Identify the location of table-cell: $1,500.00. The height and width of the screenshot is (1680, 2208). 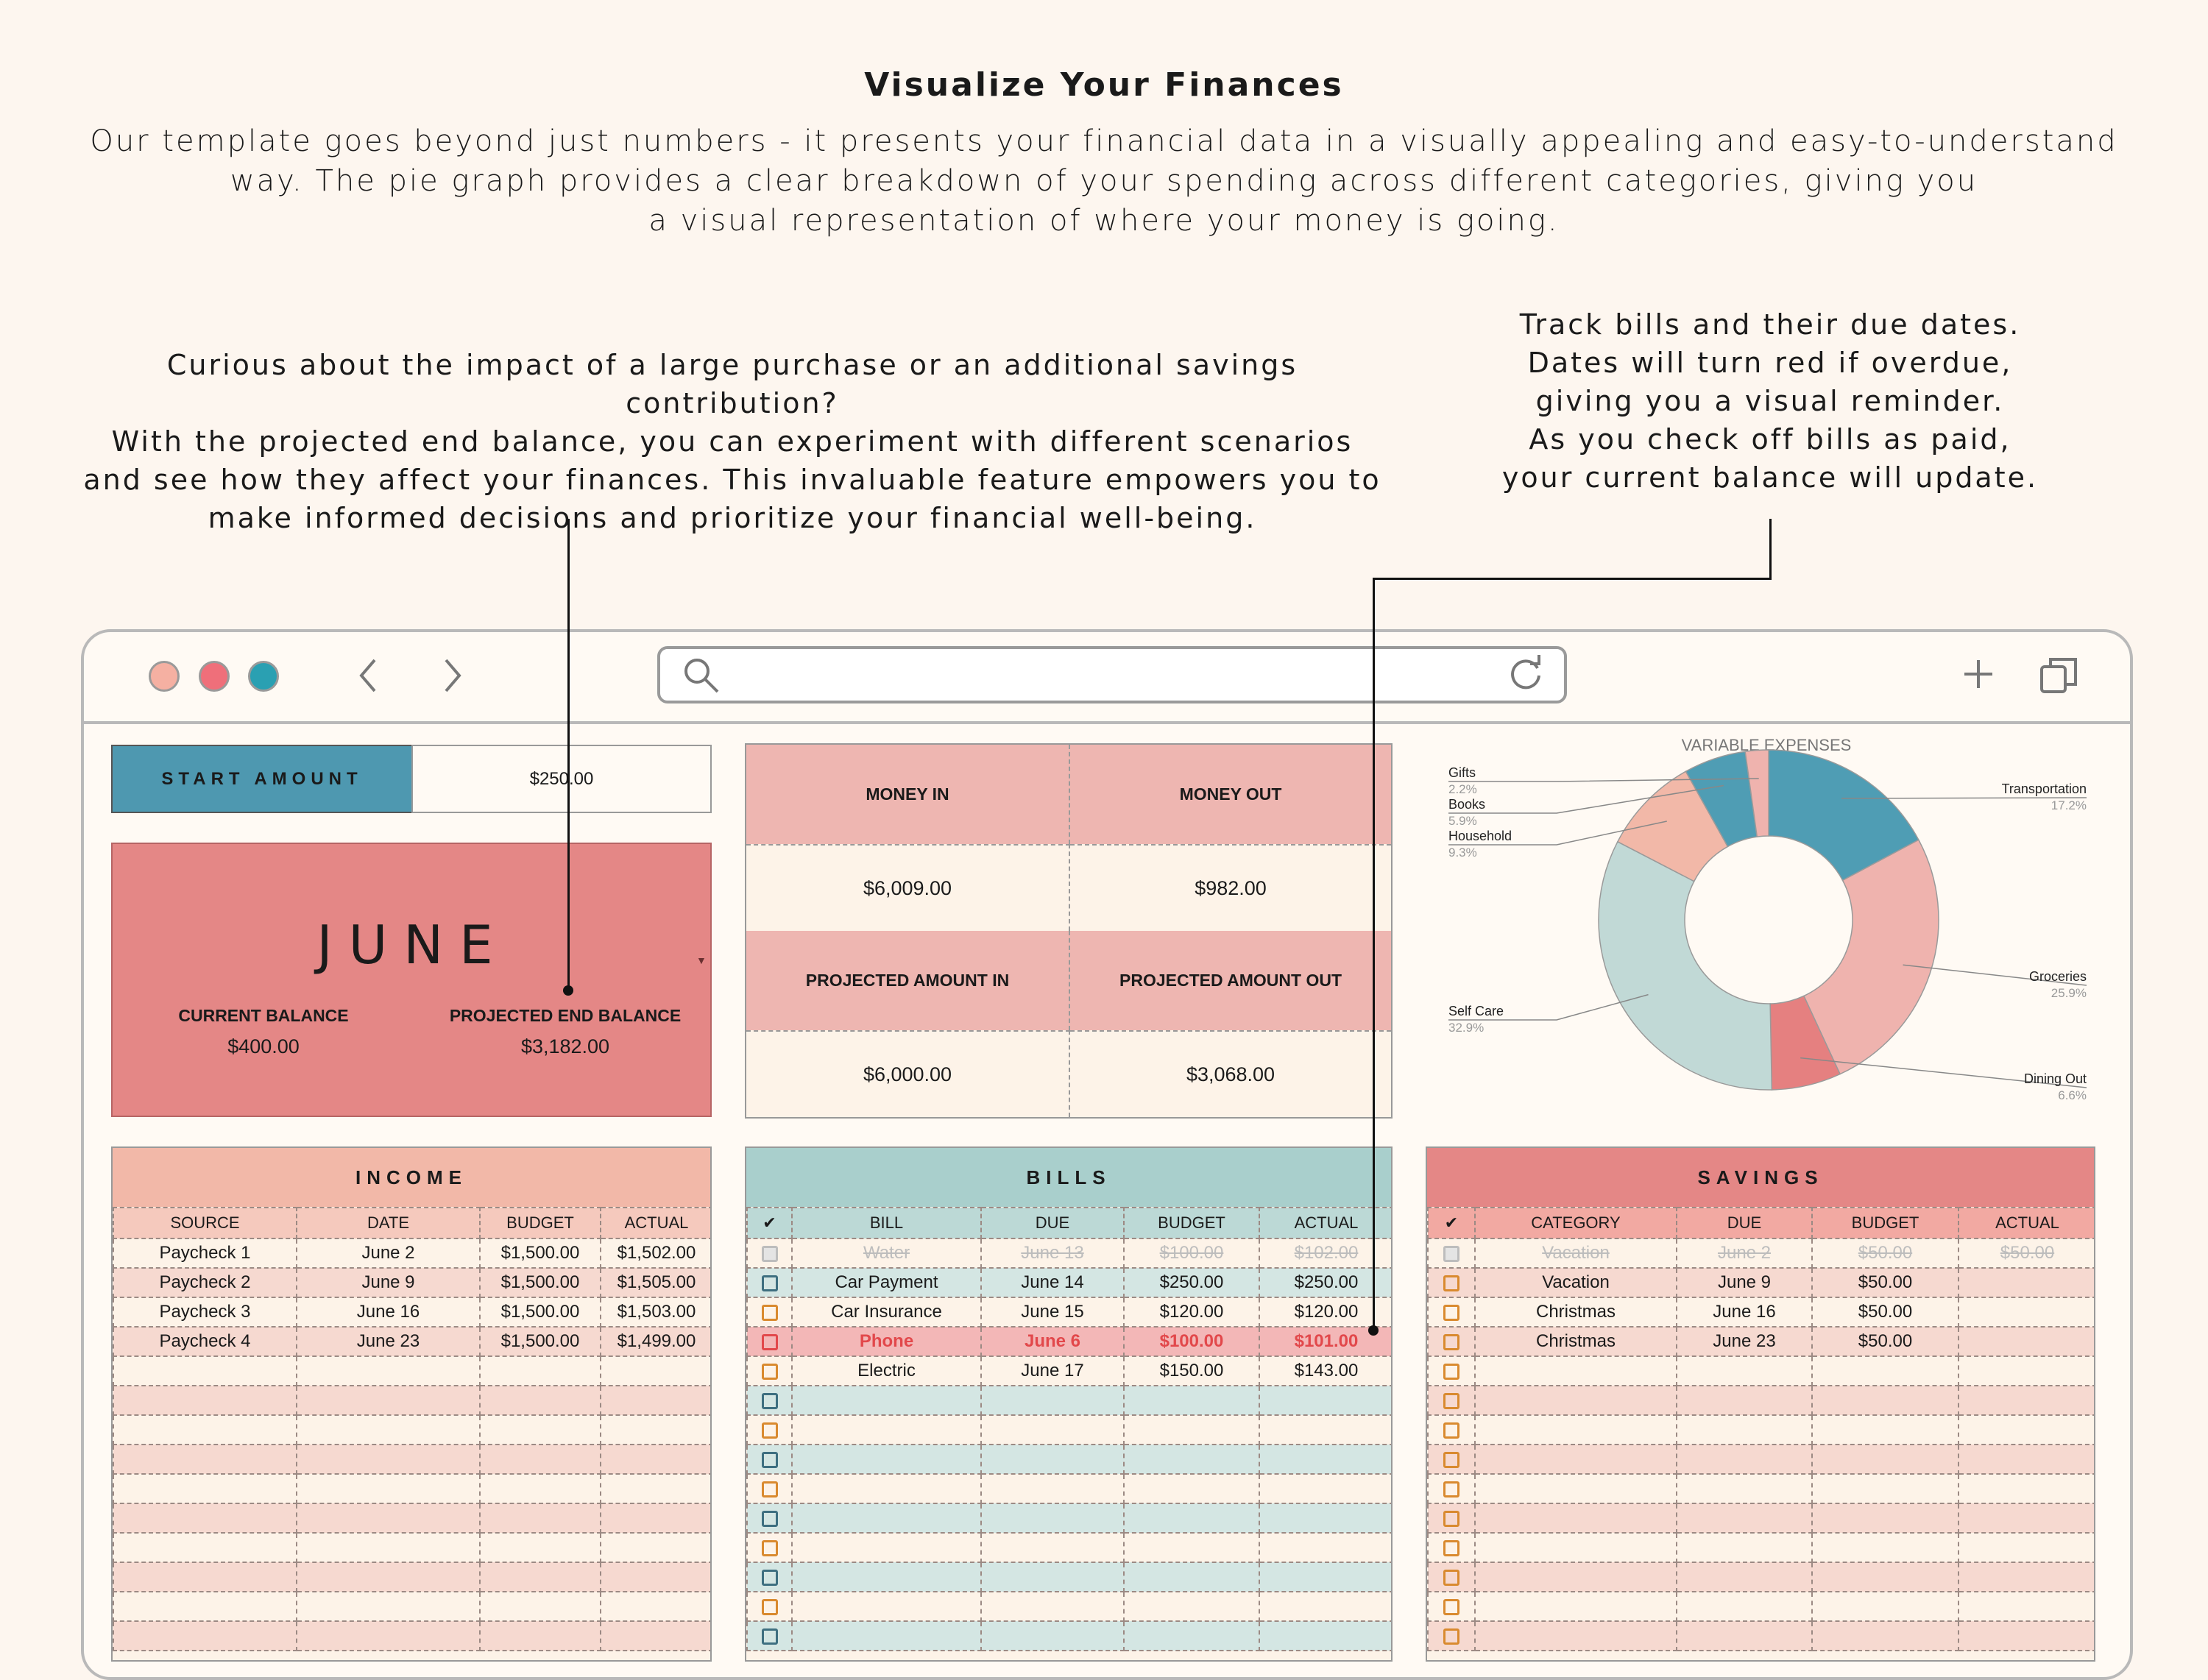
(540, 1253).